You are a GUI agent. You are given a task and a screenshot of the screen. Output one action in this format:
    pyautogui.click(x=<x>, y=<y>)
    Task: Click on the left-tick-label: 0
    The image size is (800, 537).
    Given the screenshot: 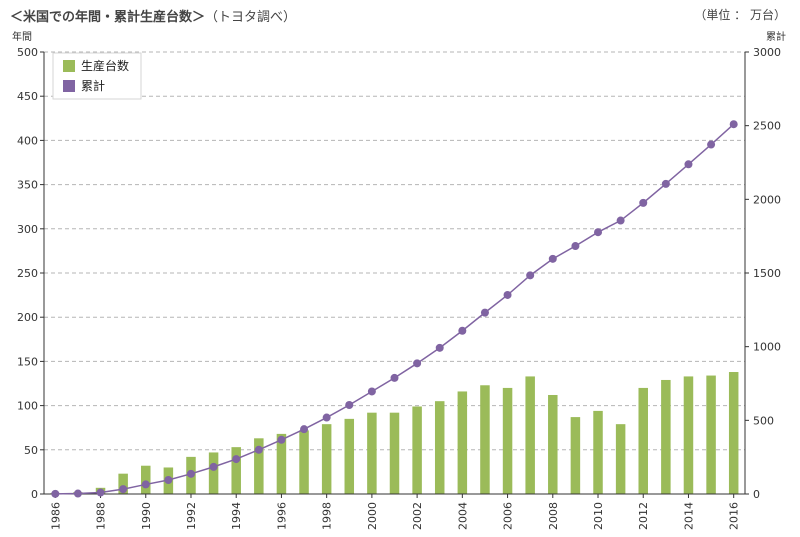 What is the action you would take?
    pyautogui.click(x=34, y=494)
    